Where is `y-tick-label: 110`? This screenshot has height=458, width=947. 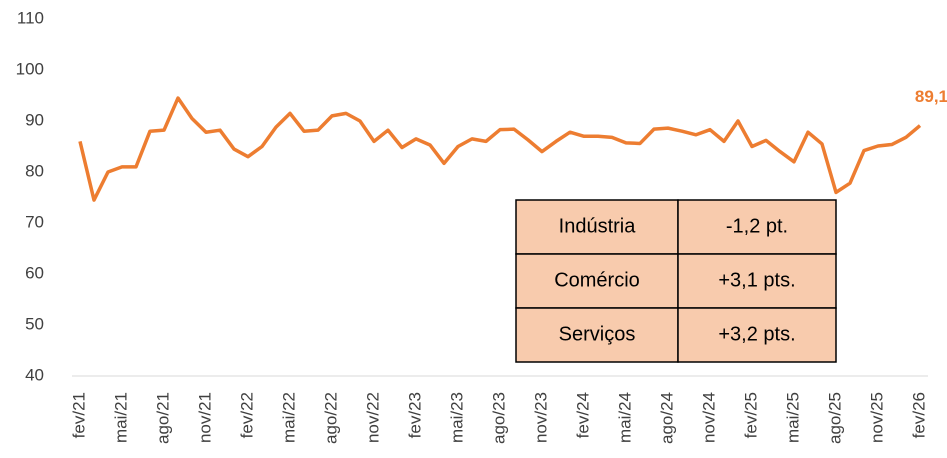
y-tick-label: 110 is located at coordinates (30, 17).